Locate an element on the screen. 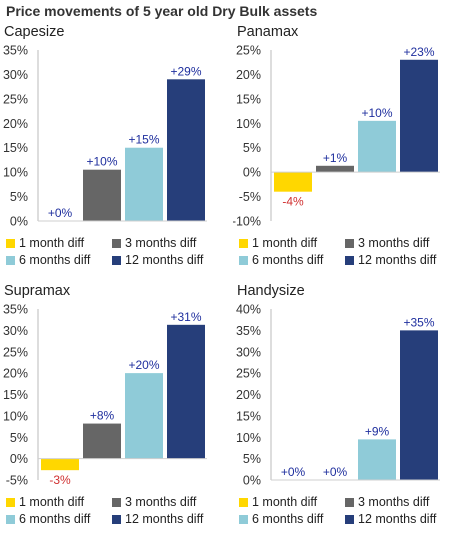  data-label: +15% is located at coordinates (143, 140).